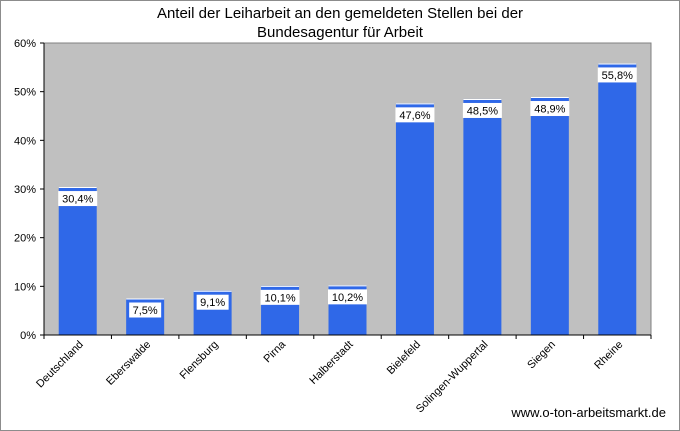  What do you see at coordinates (60, 365) in the screenshot?
I see `x-tick-label: Deutschland` at bounding box center [60, 365].